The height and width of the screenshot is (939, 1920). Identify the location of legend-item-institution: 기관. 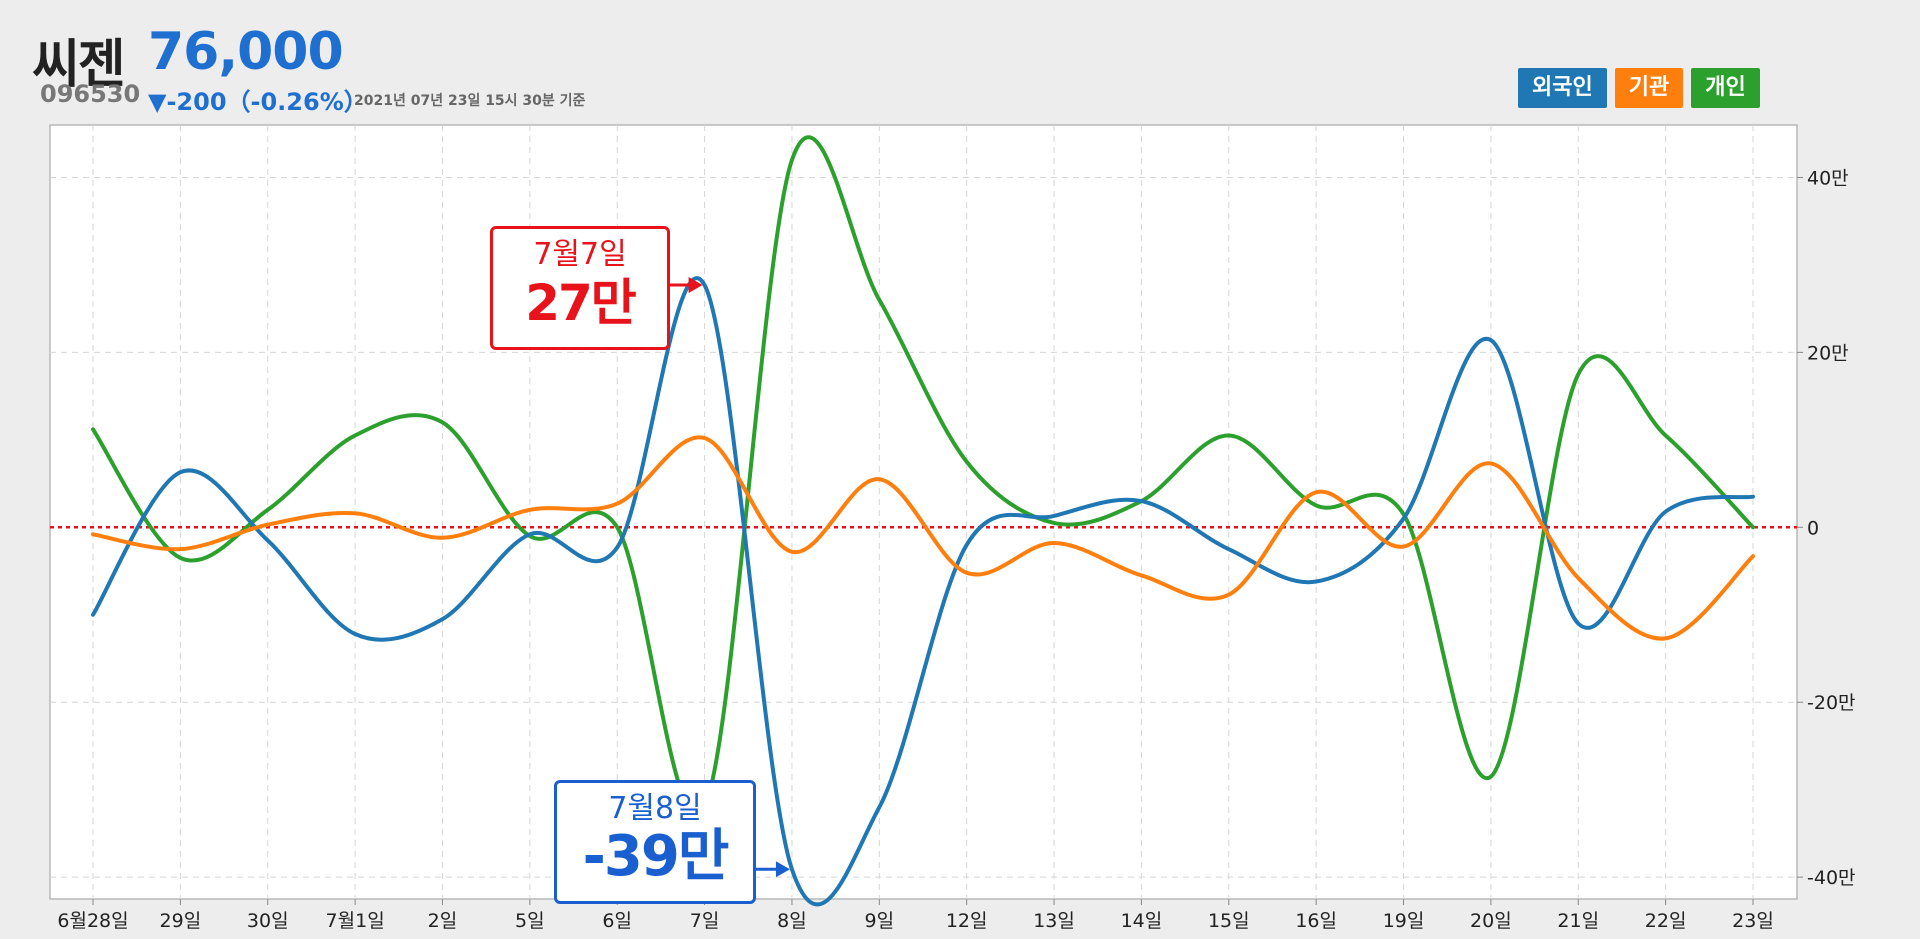
(1649, 88).